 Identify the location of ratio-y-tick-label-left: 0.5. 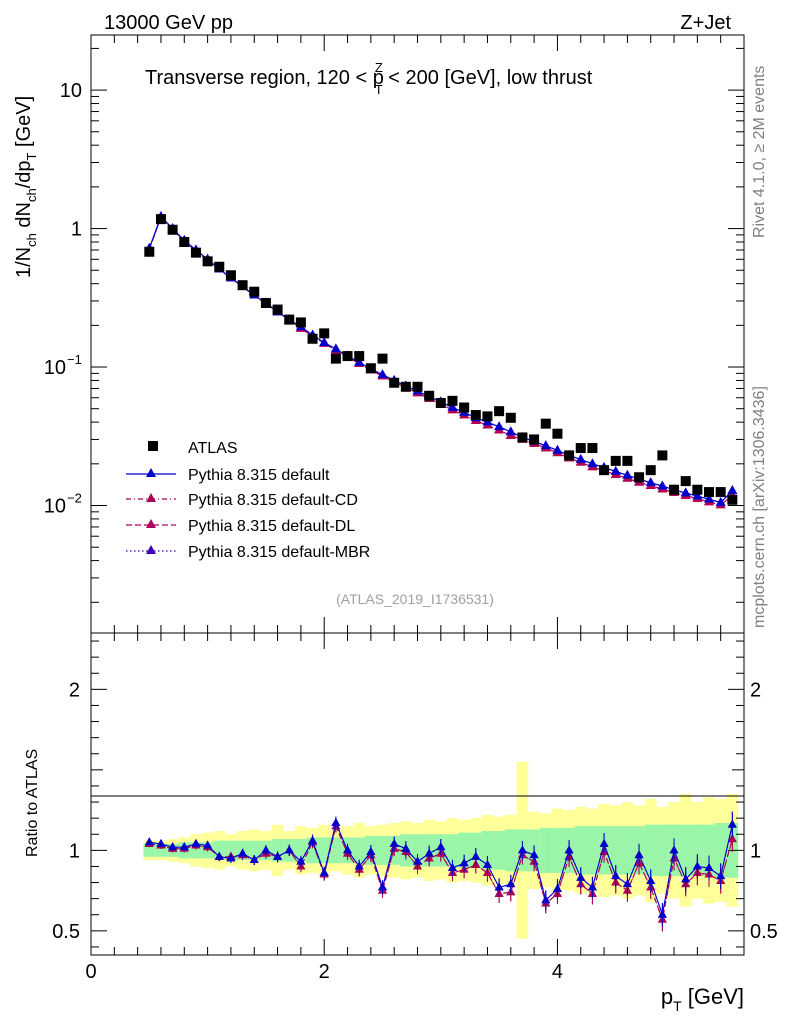
(66, 932).